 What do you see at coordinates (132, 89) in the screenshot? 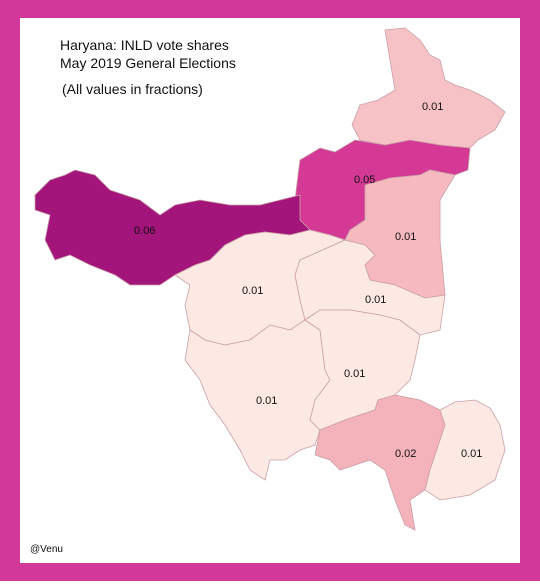
I see `map-note: (All values in fractions)` at bounding box center [132, 89].